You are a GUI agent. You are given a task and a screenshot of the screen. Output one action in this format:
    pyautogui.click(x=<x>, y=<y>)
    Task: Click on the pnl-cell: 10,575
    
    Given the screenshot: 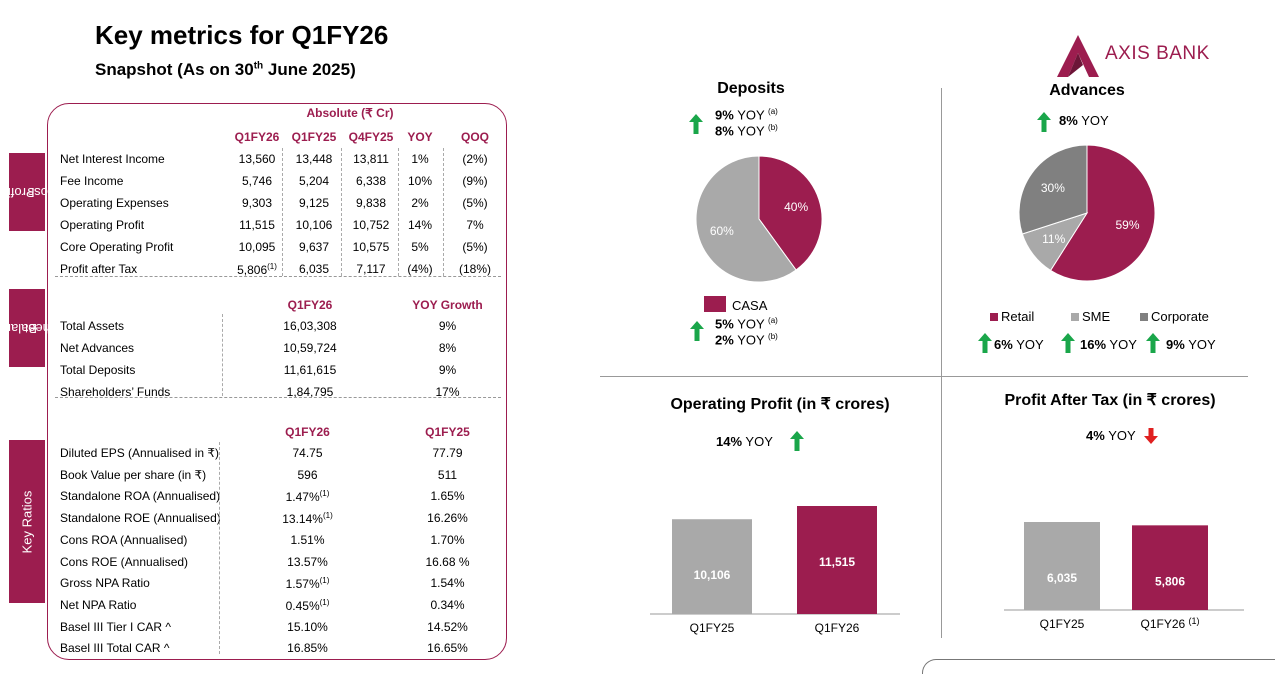 What is the action you would take?
    pyautogui.click(x=371, y=247)
    